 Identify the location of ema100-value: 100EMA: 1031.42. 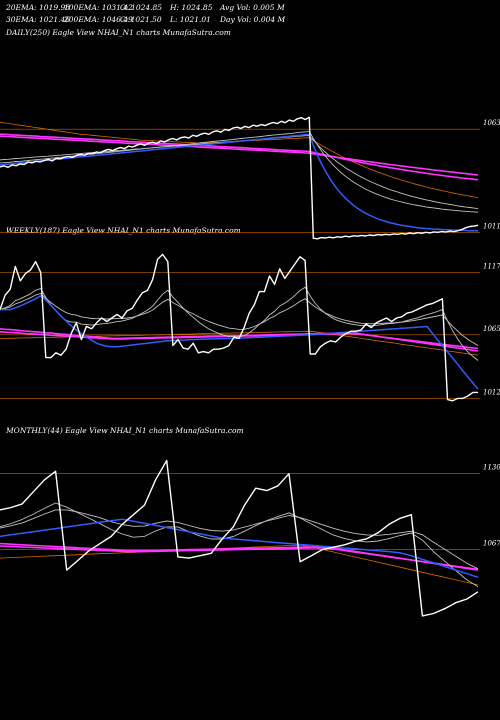
(98, 7).